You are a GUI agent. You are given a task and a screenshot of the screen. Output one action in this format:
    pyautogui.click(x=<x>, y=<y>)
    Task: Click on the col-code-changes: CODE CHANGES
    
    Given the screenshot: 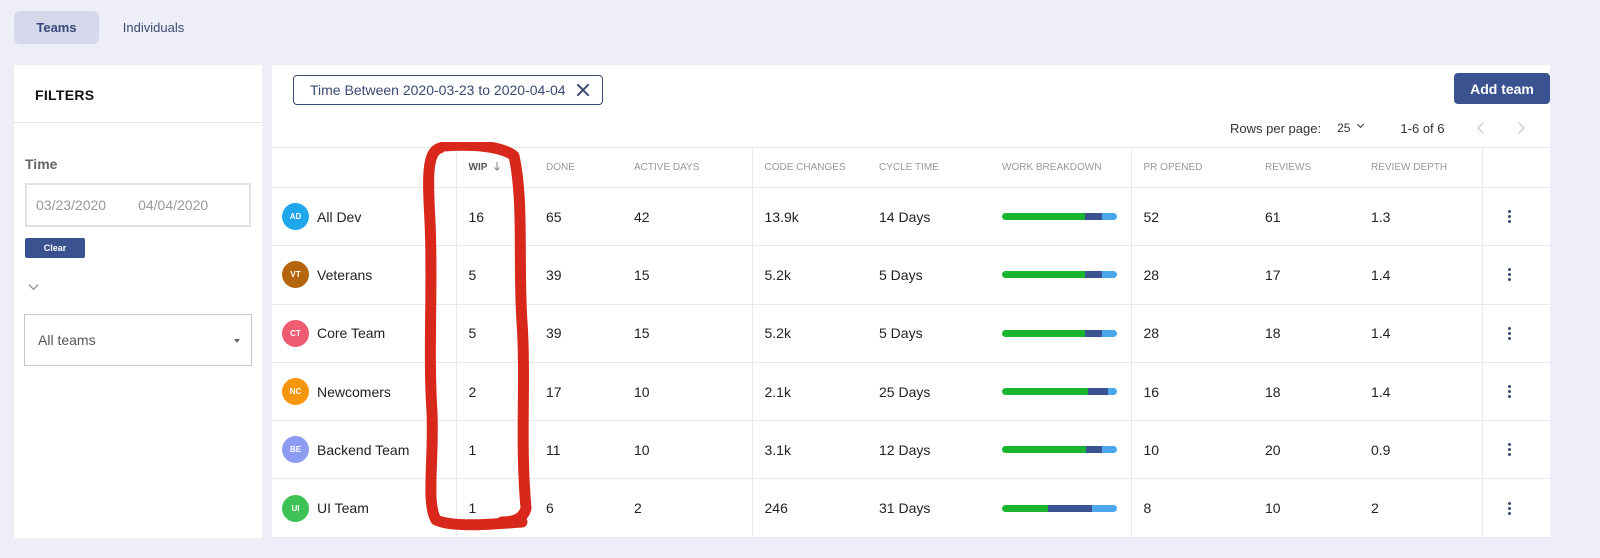 What is the action you would take?
    pyautogui.click(x=809, y=167)
    